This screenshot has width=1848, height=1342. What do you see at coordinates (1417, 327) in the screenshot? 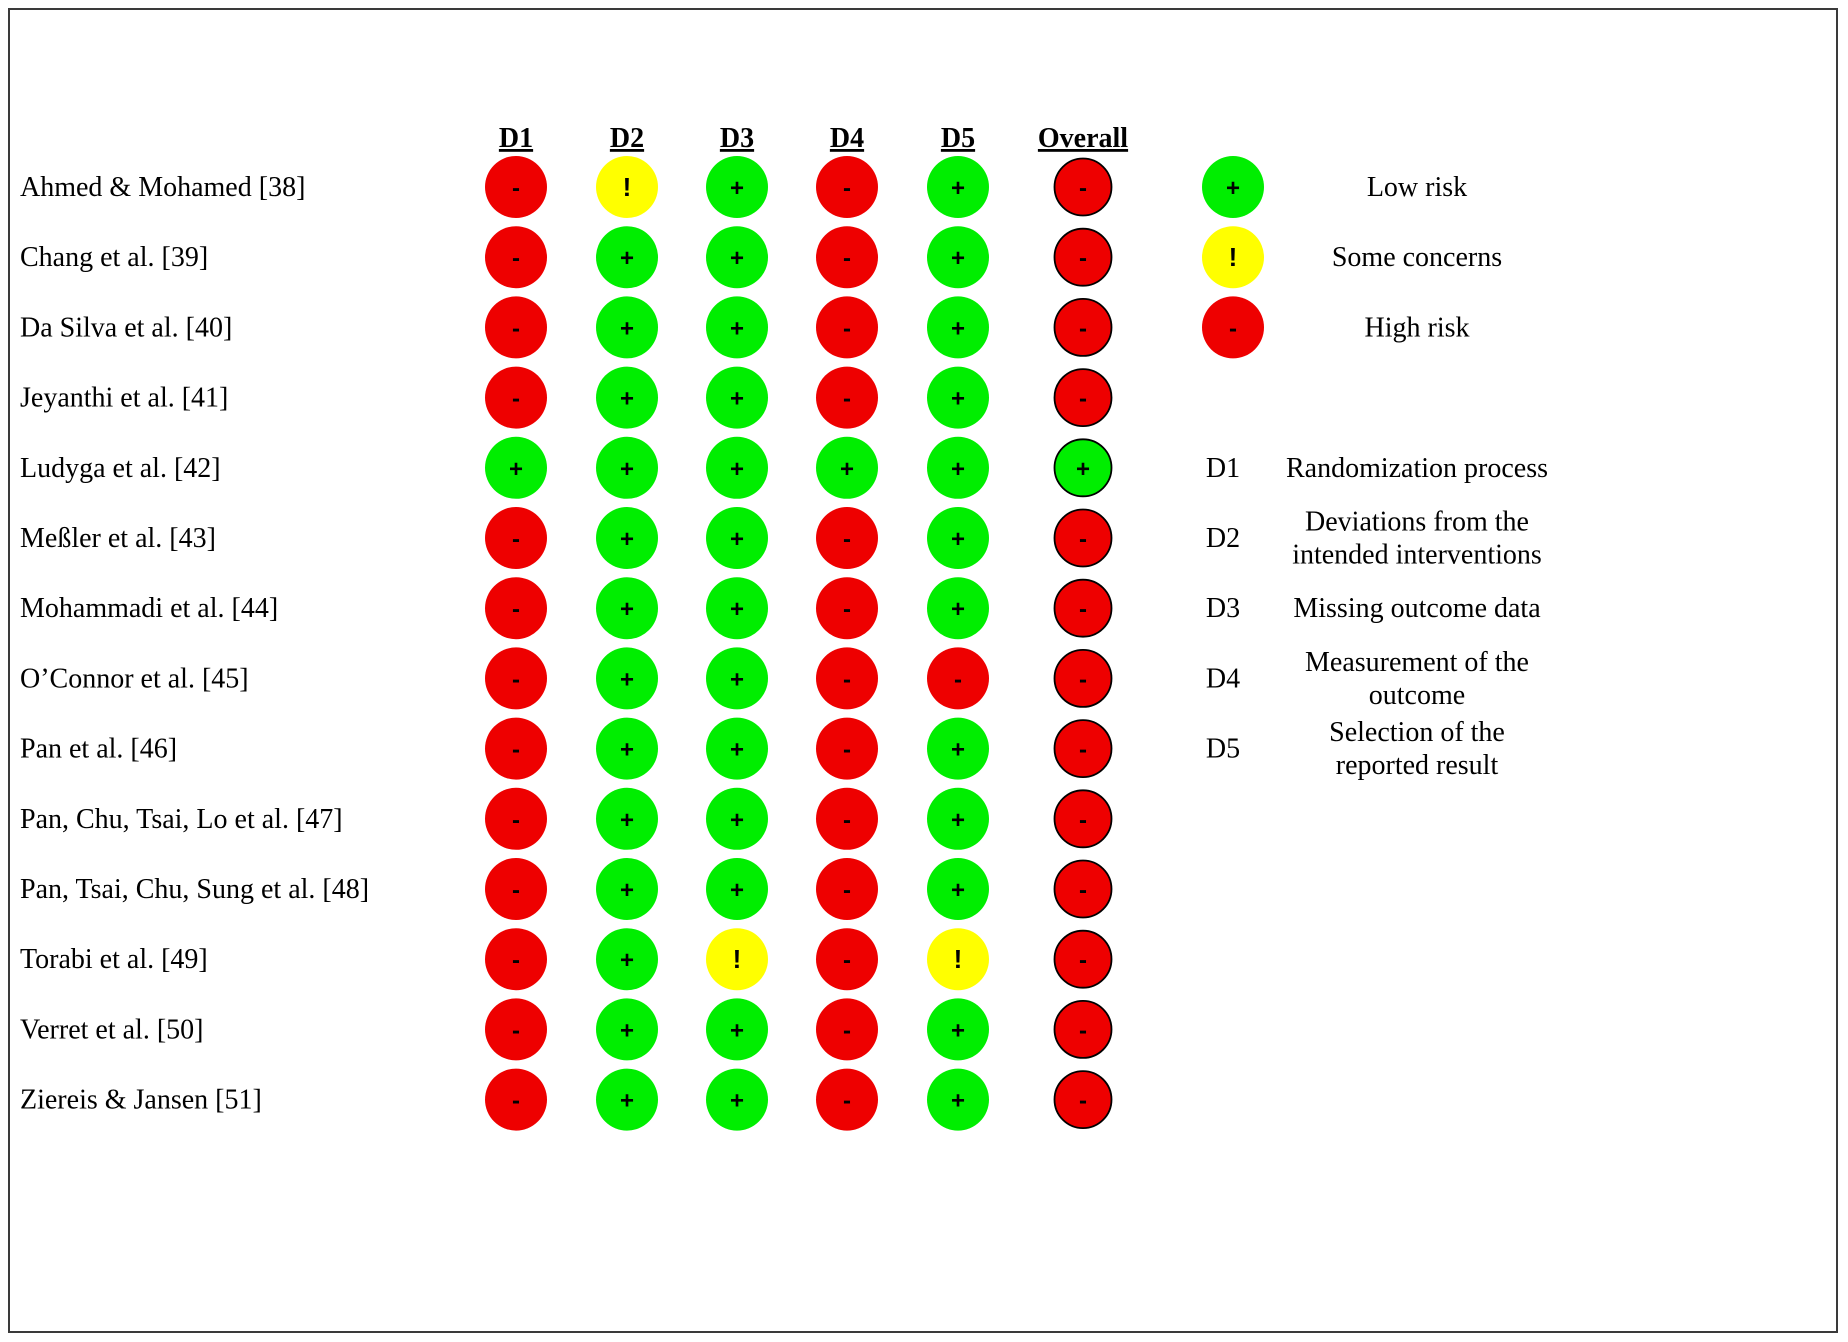
I see `legend-label: High risk` at bounding box center [1417, 327].